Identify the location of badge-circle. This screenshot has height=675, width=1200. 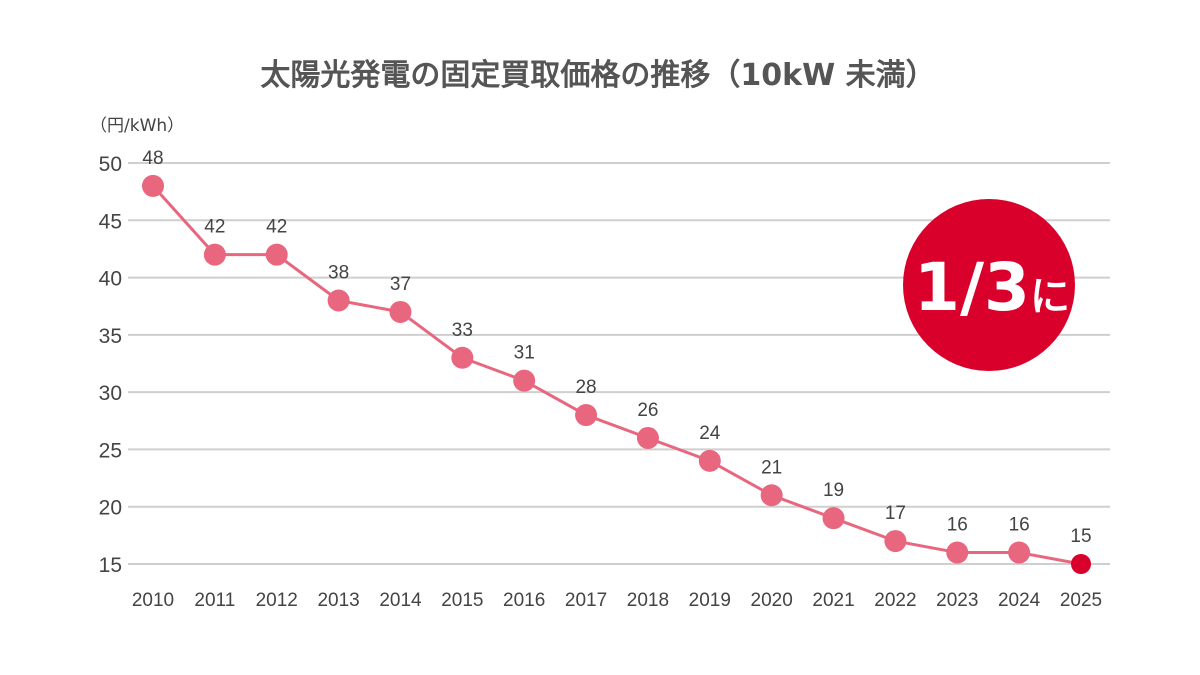
(989, 285).